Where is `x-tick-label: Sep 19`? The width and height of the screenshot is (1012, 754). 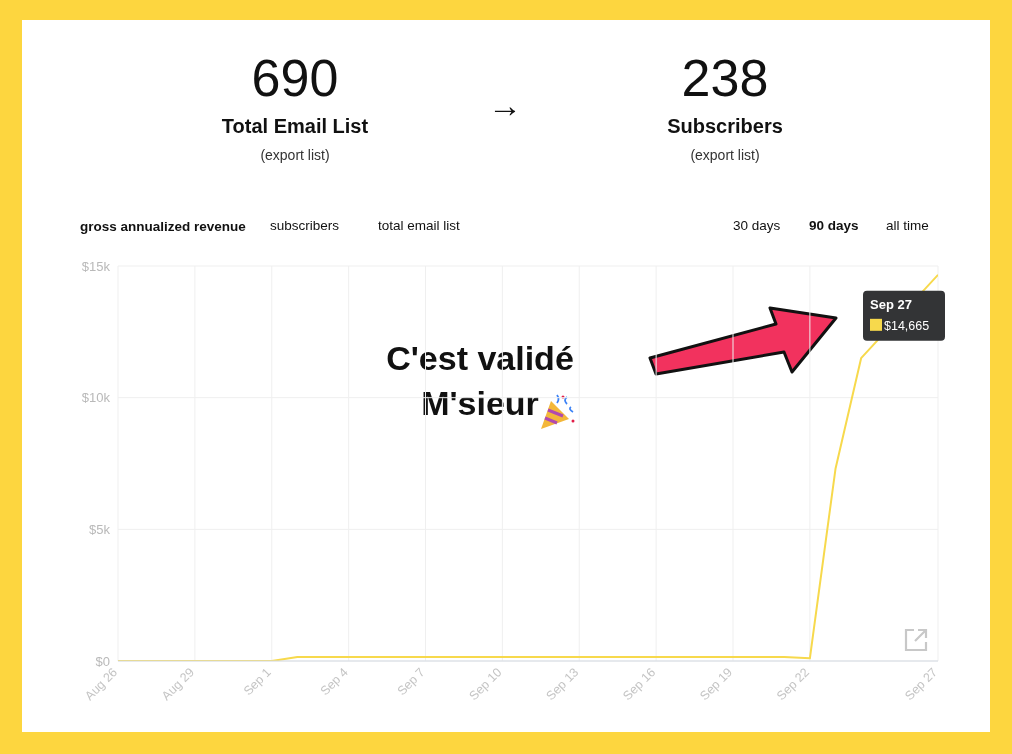
x-tick-label: Sep 19 is located at coordinates (716, 684).